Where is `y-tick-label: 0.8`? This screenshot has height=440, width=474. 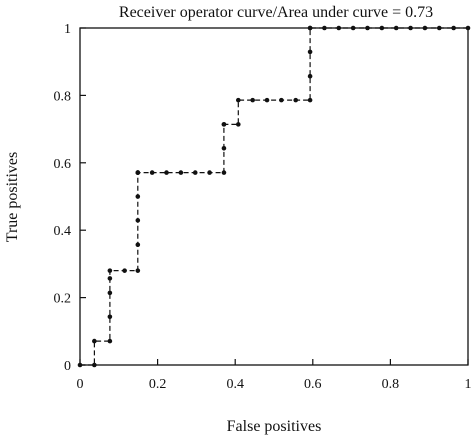 y-tick-label: 0.8 is located at coordinates (63, 96).